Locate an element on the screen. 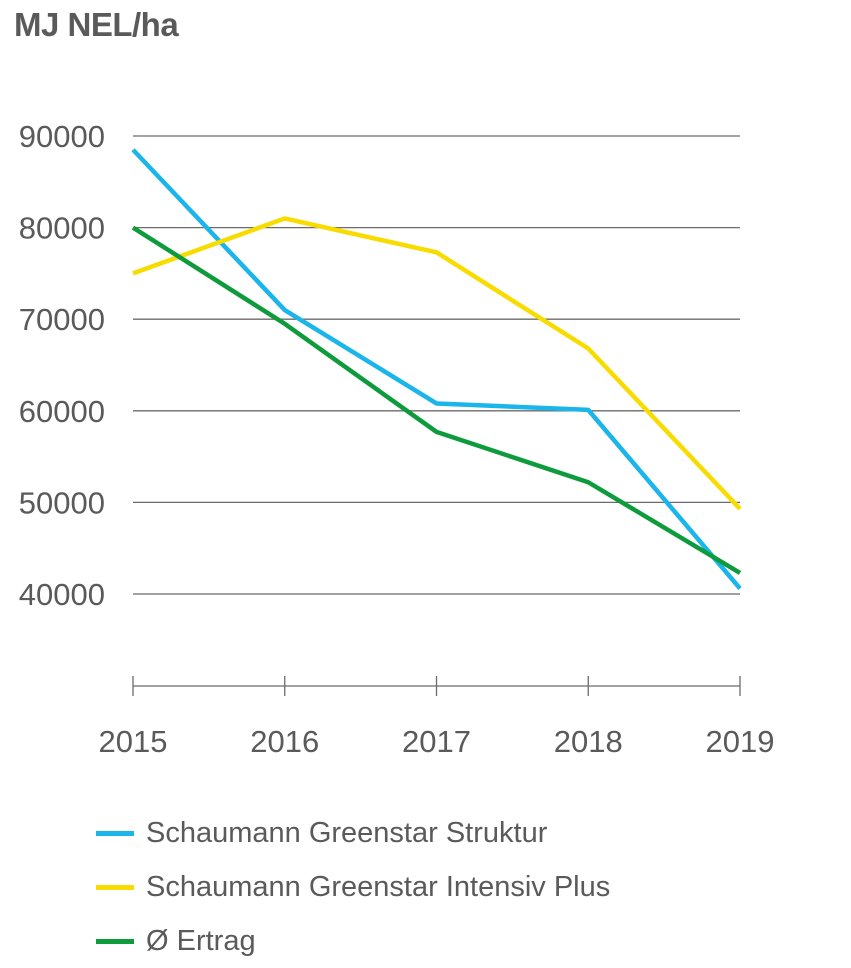 This screenshot has width=851, height=968. legend-item-intensiv-plus: Schaumann Greenstar Intensiv Plus is located at coordinates (353, 887).